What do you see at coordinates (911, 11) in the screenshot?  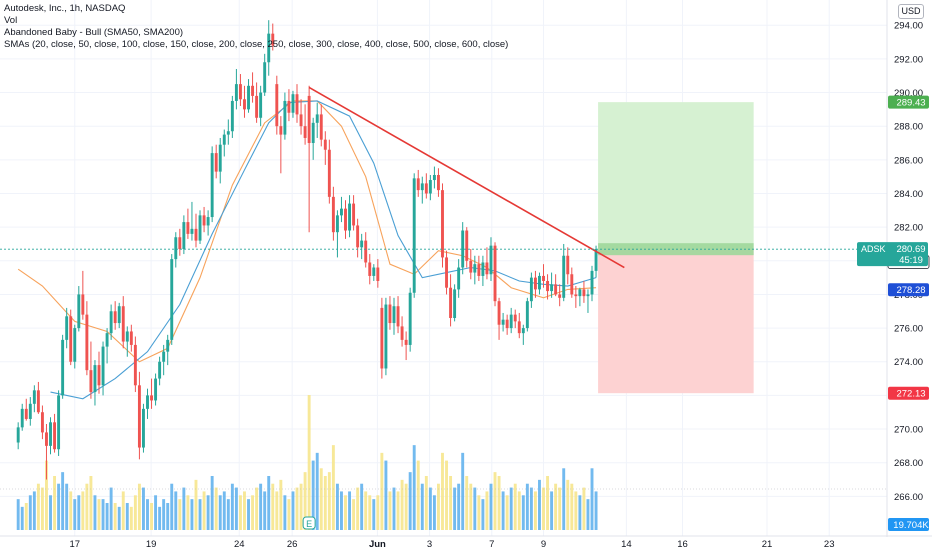 I see `currency-button: USD` at bounding box center [911, 11].